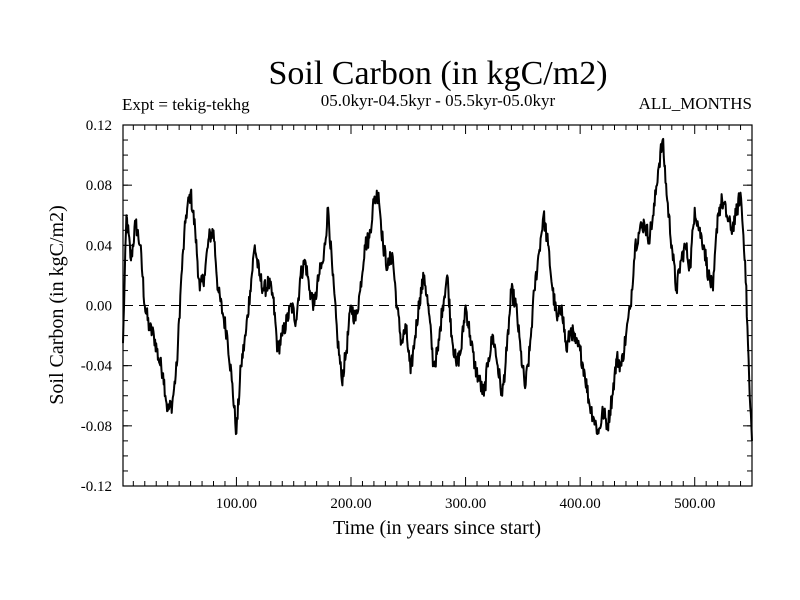  Describe the element at coordinates (99, 186) in the screenshot. I see `y-tick-label: 0.08` at that location.